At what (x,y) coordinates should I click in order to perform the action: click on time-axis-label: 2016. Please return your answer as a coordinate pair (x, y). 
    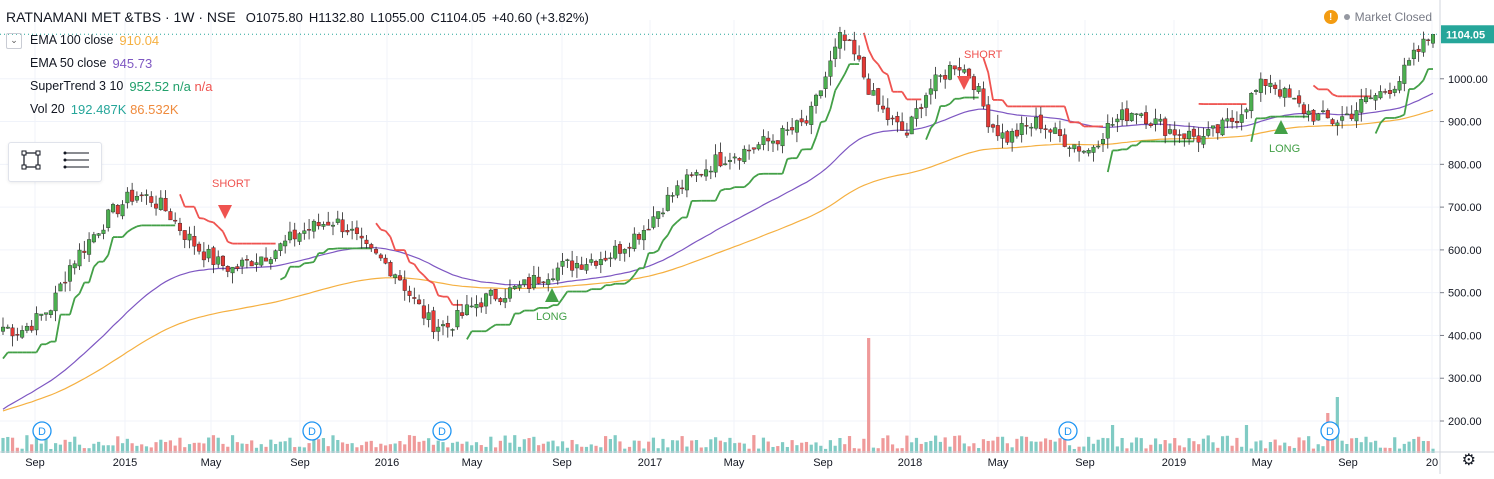
    Looking at the image, I should click on (387, 463).